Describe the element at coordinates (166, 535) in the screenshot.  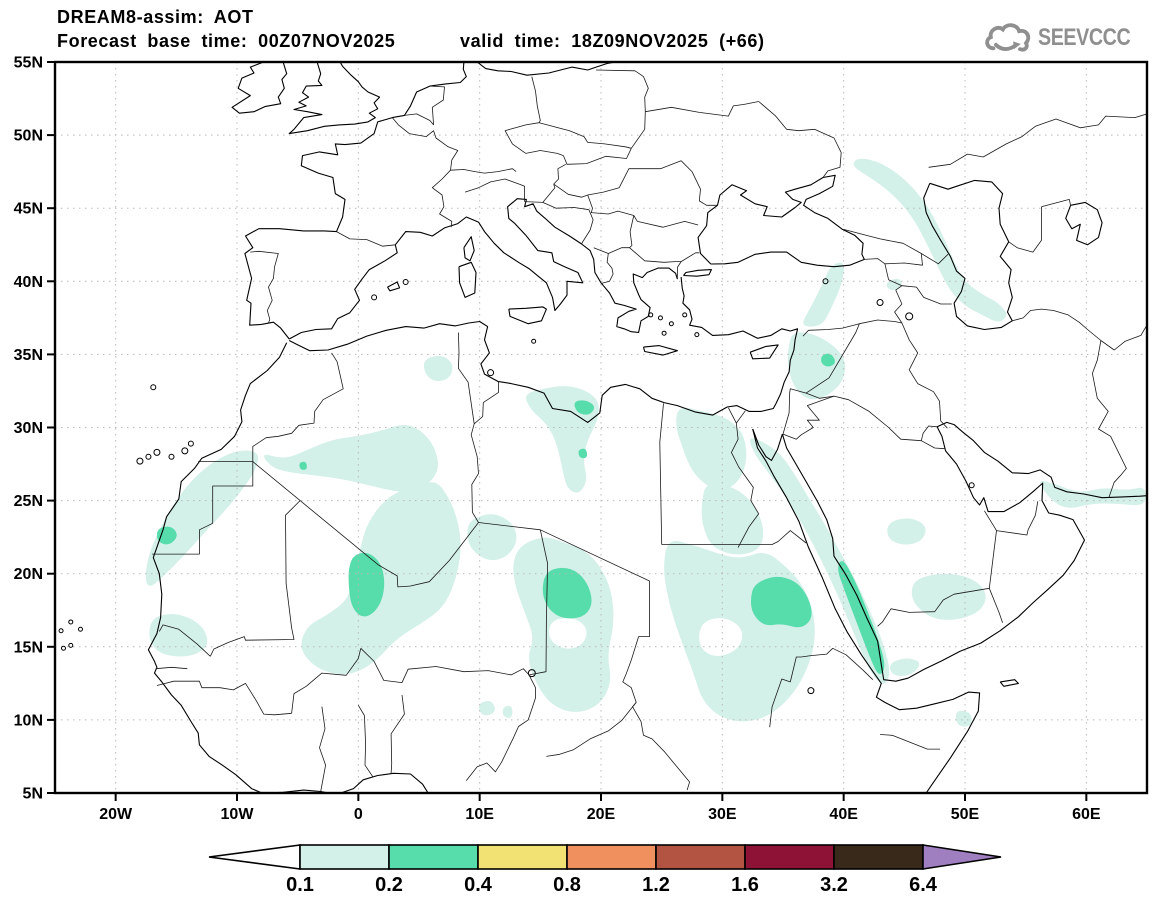
I see `aot-region-w-sahara-core` at that location.